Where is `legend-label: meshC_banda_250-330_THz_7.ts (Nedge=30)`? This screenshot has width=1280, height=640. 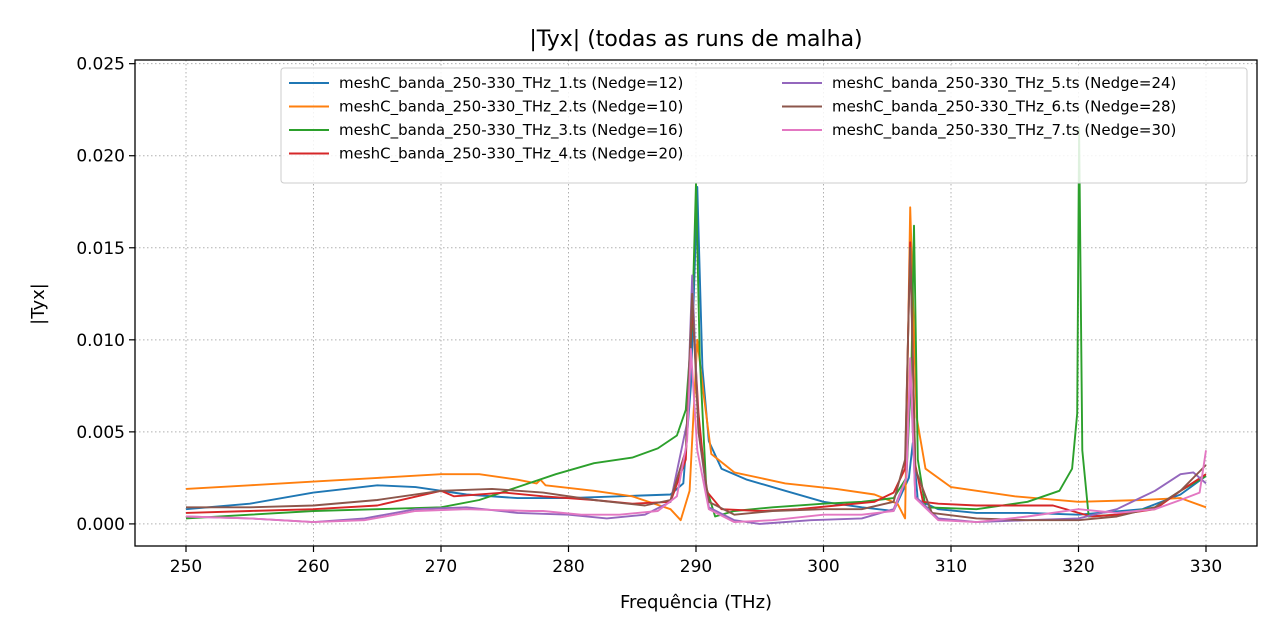
legend-label: meshC_banda_250-330_THz_7.ts (Nedge=30) is located at coordinates (1004, 130).